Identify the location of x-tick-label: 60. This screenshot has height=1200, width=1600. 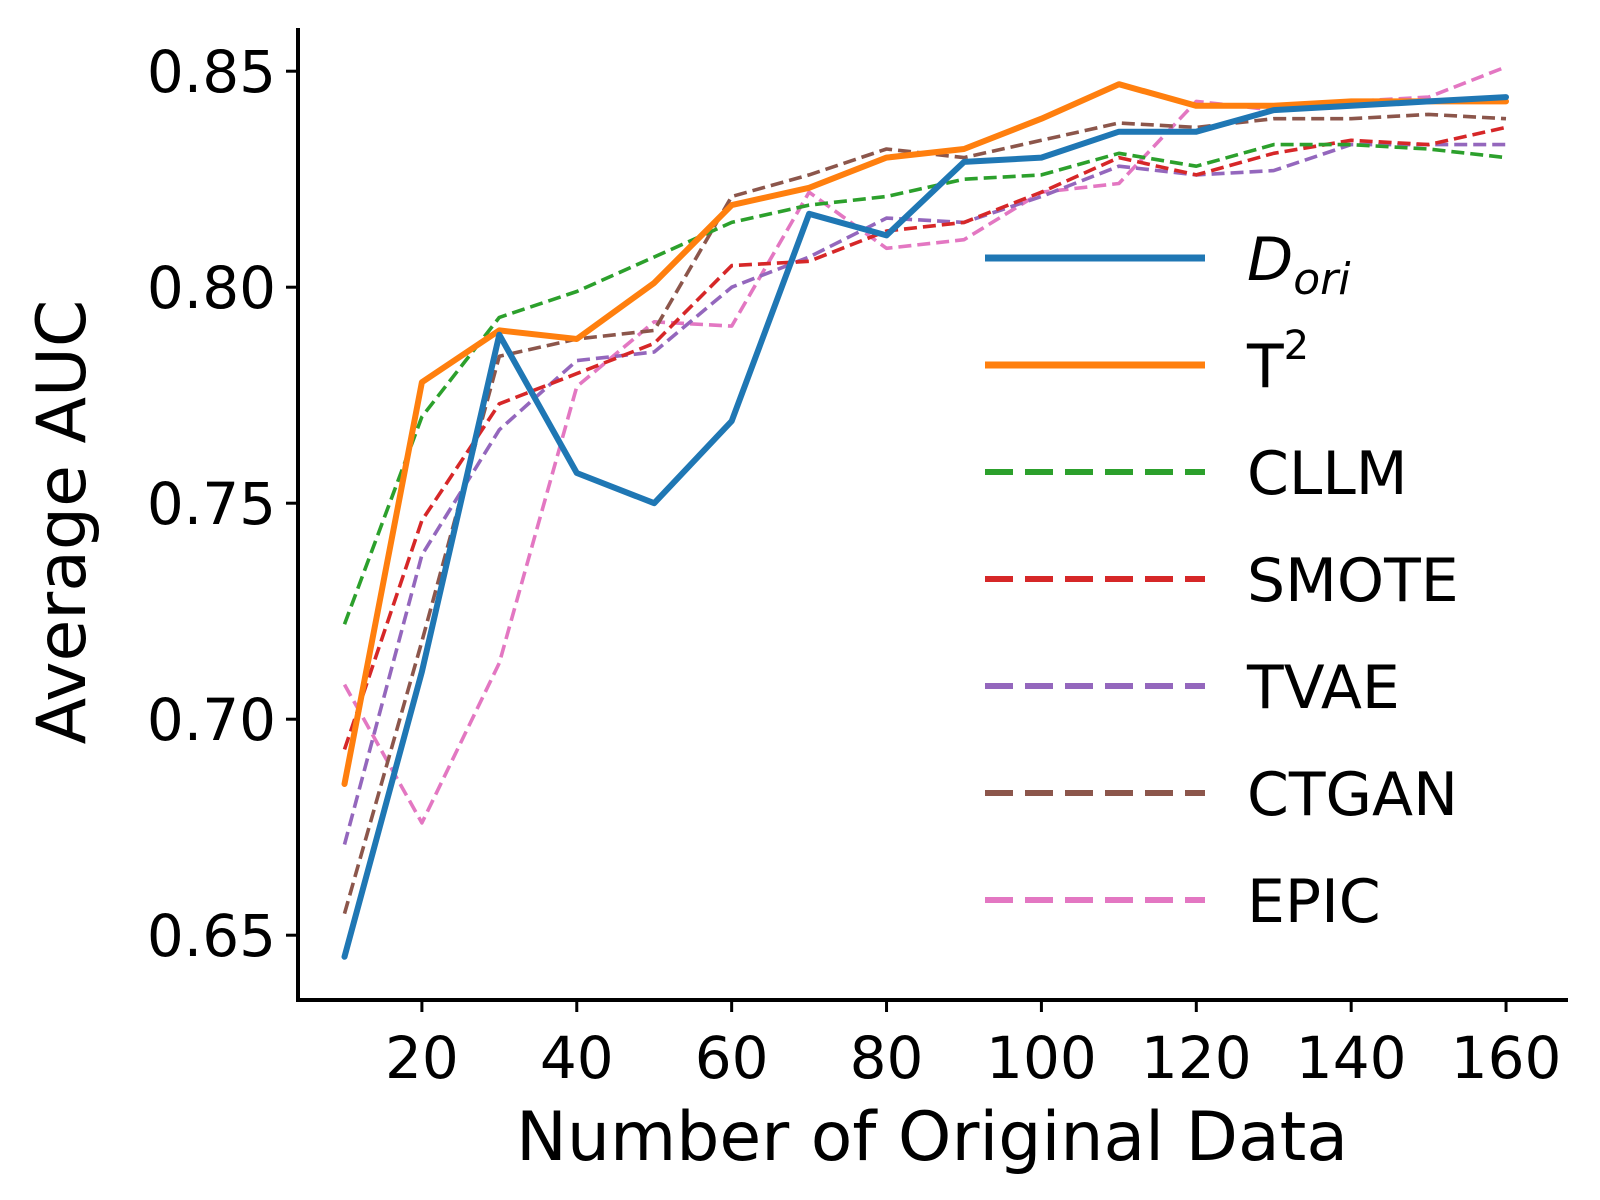
(732, 1058).